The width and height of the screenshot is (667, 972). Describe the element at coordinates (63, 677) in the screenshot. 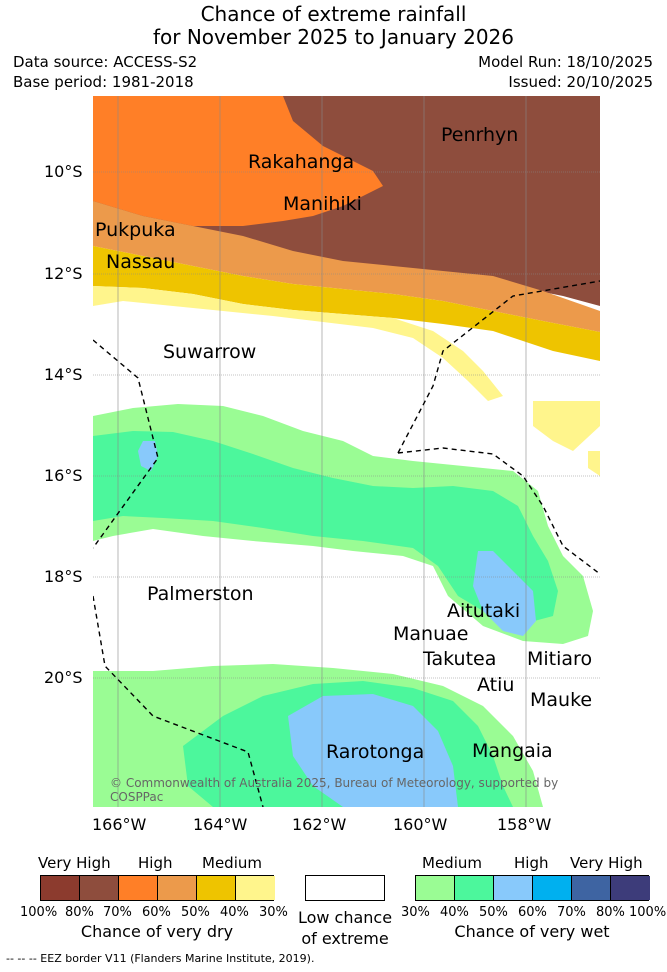

I see `lat-label: 20°S` at that location.